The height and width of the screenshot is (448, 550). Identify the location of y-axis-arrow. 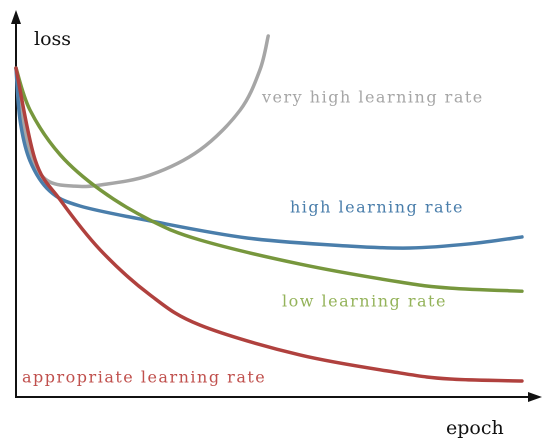
(16, 17).